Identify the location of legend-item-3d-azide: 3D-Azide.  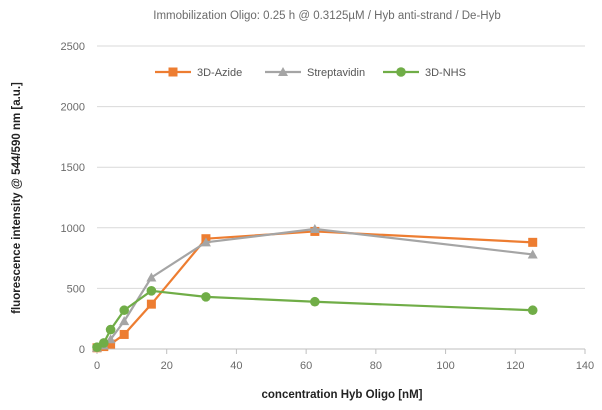
(198, 73).